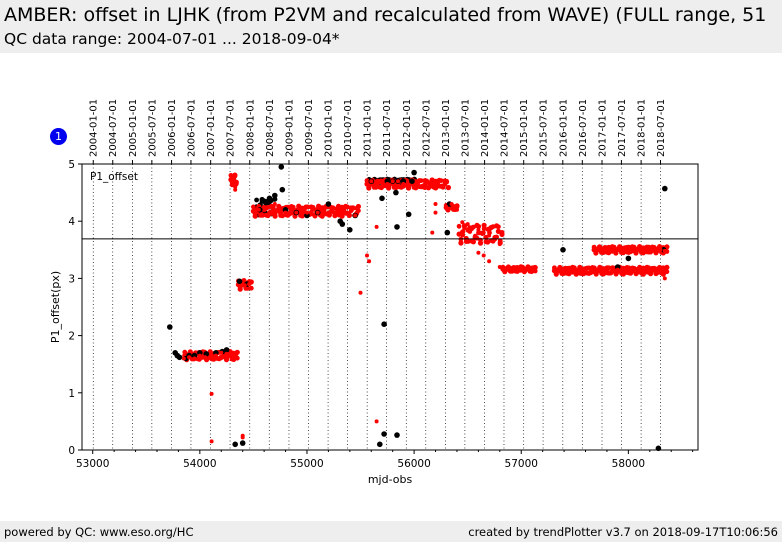 The width and height of the screenshot is (782, 542). What do you see at coordinates (71, 337) in the screenshot?
I see `y-tick-label: 2` at bounding box center [71, 337].